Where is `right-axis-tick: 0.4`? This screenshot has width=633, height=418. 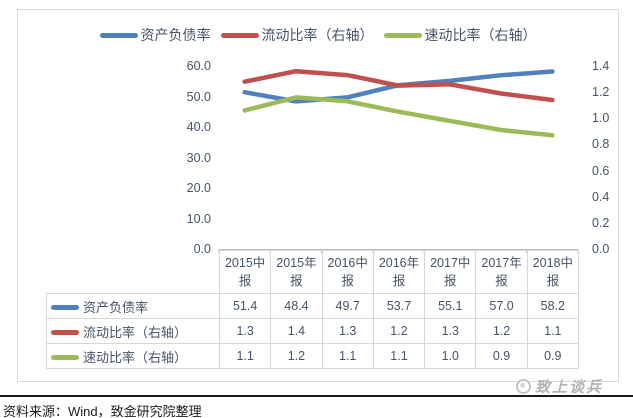
right-axis-tick: 0.4 is located at coordinates (601, 196).